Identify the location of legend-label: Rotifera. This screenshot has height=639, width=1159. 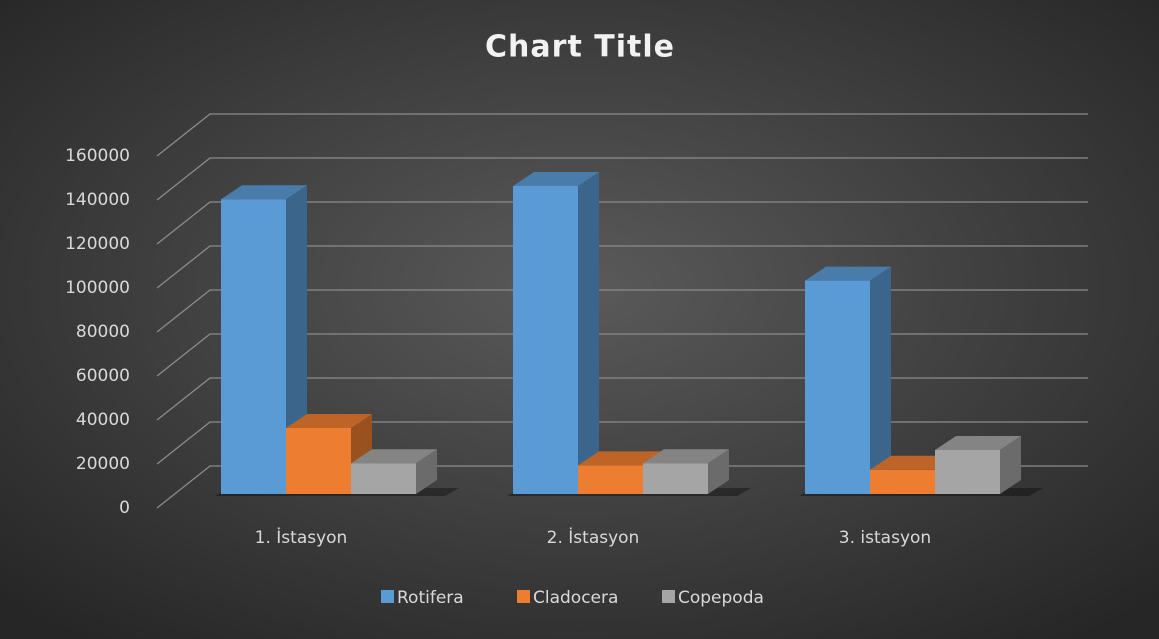
(430, 598).